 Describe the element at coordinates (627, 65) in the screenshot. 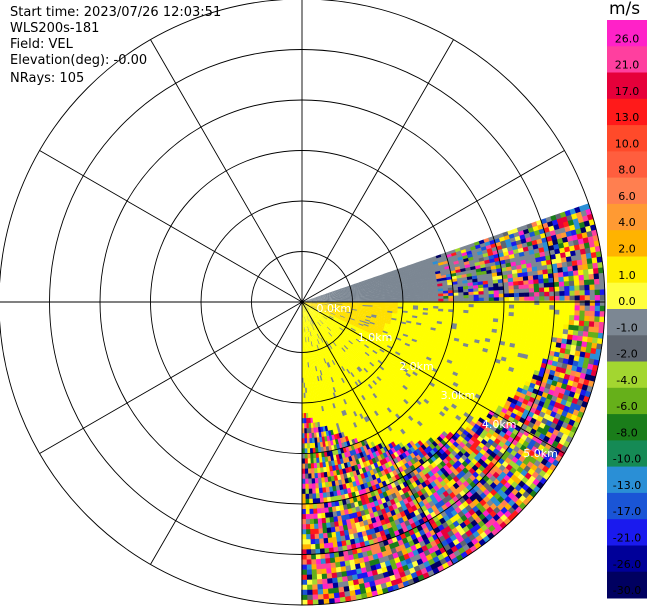

I see `colorbar-tick-label: 21.0` at that location.